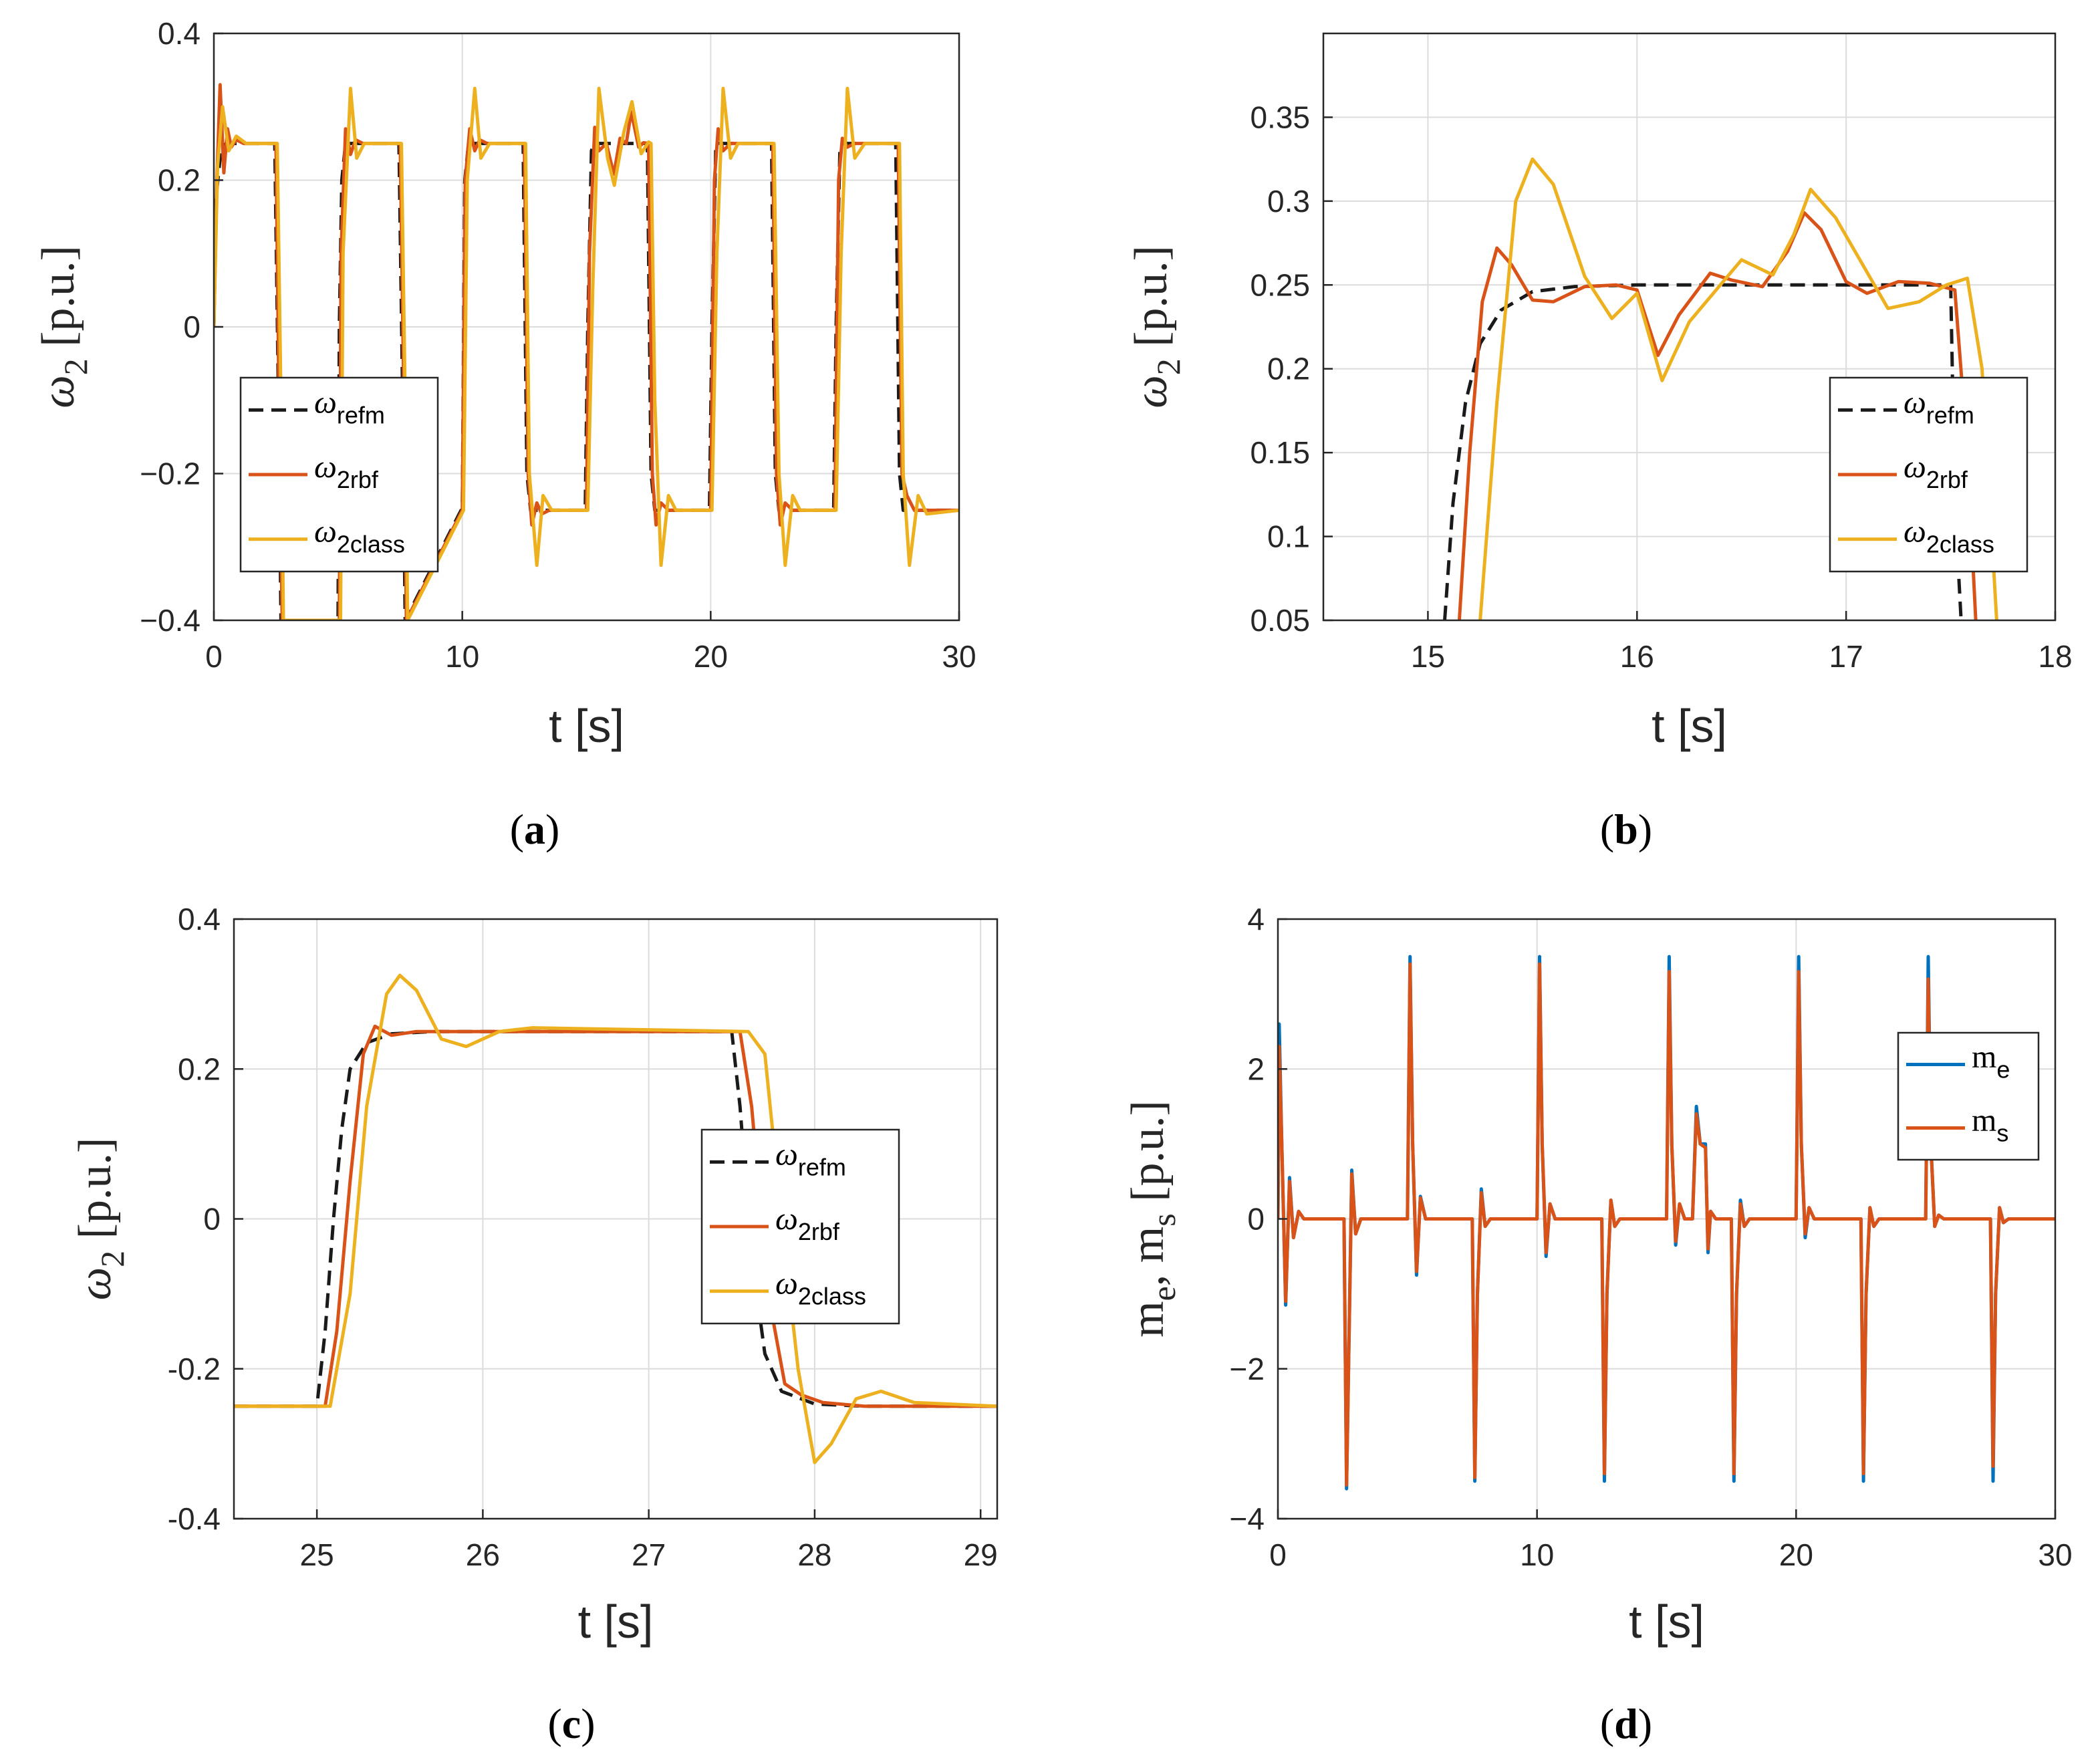  I want to click on legend-subscript: e, so click(2003, 1070).